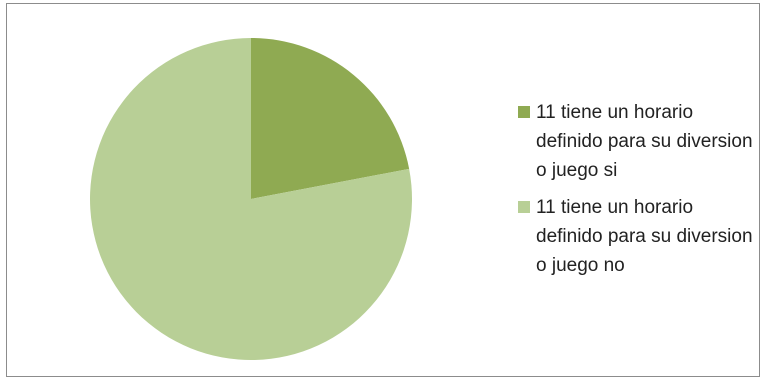 This screenshot has height=379, width=763. Describe the element at coordinates (524, 207) in the screenshot. I see `legend-swatch-no` at that location.